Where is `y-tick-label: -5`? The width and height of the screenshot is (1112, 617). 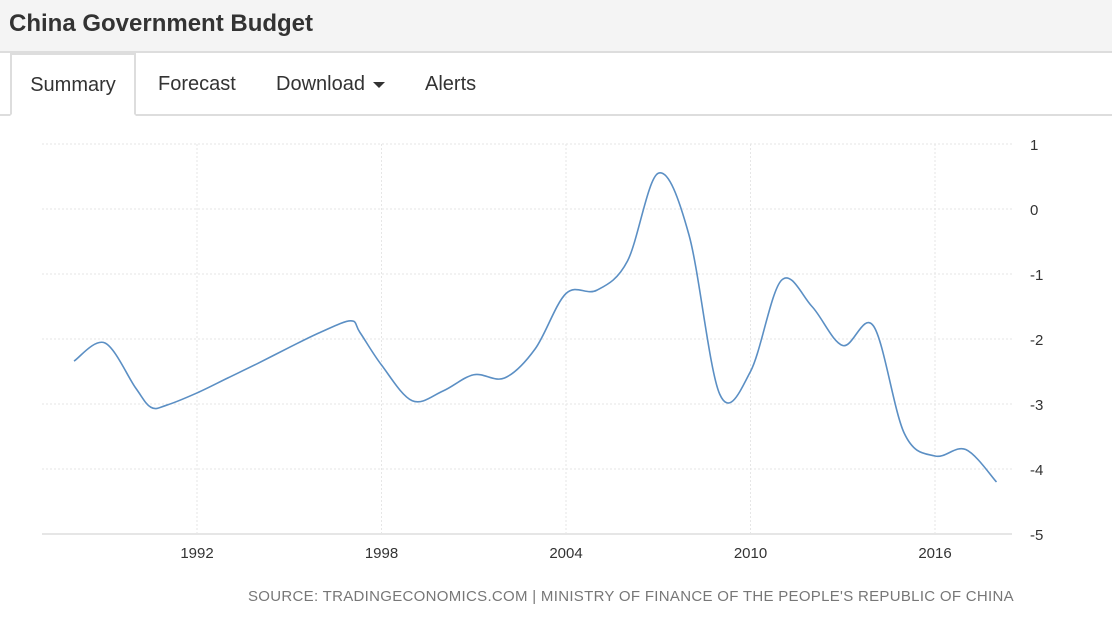
y-tick-label: -5 is located at coordinates (1036, 535).